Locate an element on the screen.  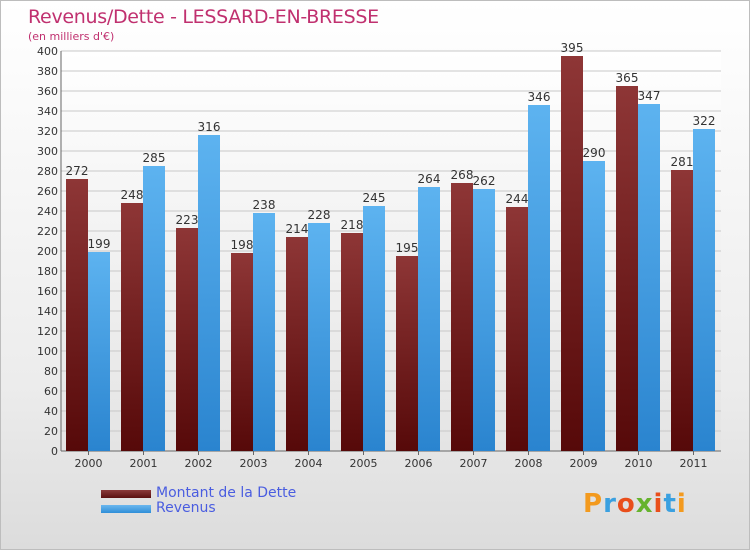
x-tick-label: 2004 is located at coordinates (309, 463).